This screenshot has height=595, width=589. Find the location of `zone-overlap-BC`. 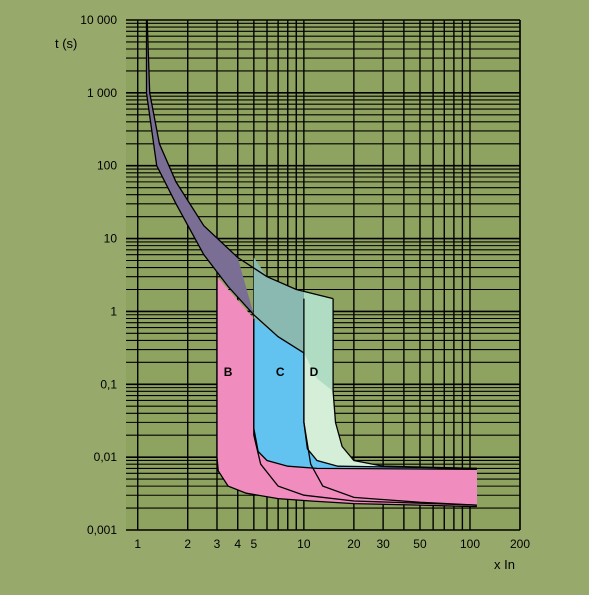

zone-overlap-BC is located at coordinates (278, 305).